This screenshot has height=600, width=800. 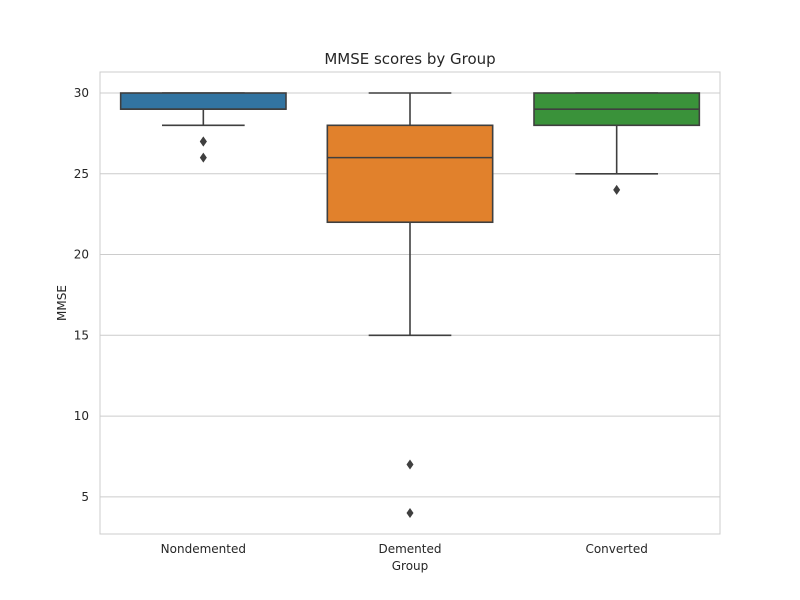 What do you see at coordinates (409, 59) in the screenshot?
I see `chart-title: MMSE scores by Group` at bounding box center [409, 59].